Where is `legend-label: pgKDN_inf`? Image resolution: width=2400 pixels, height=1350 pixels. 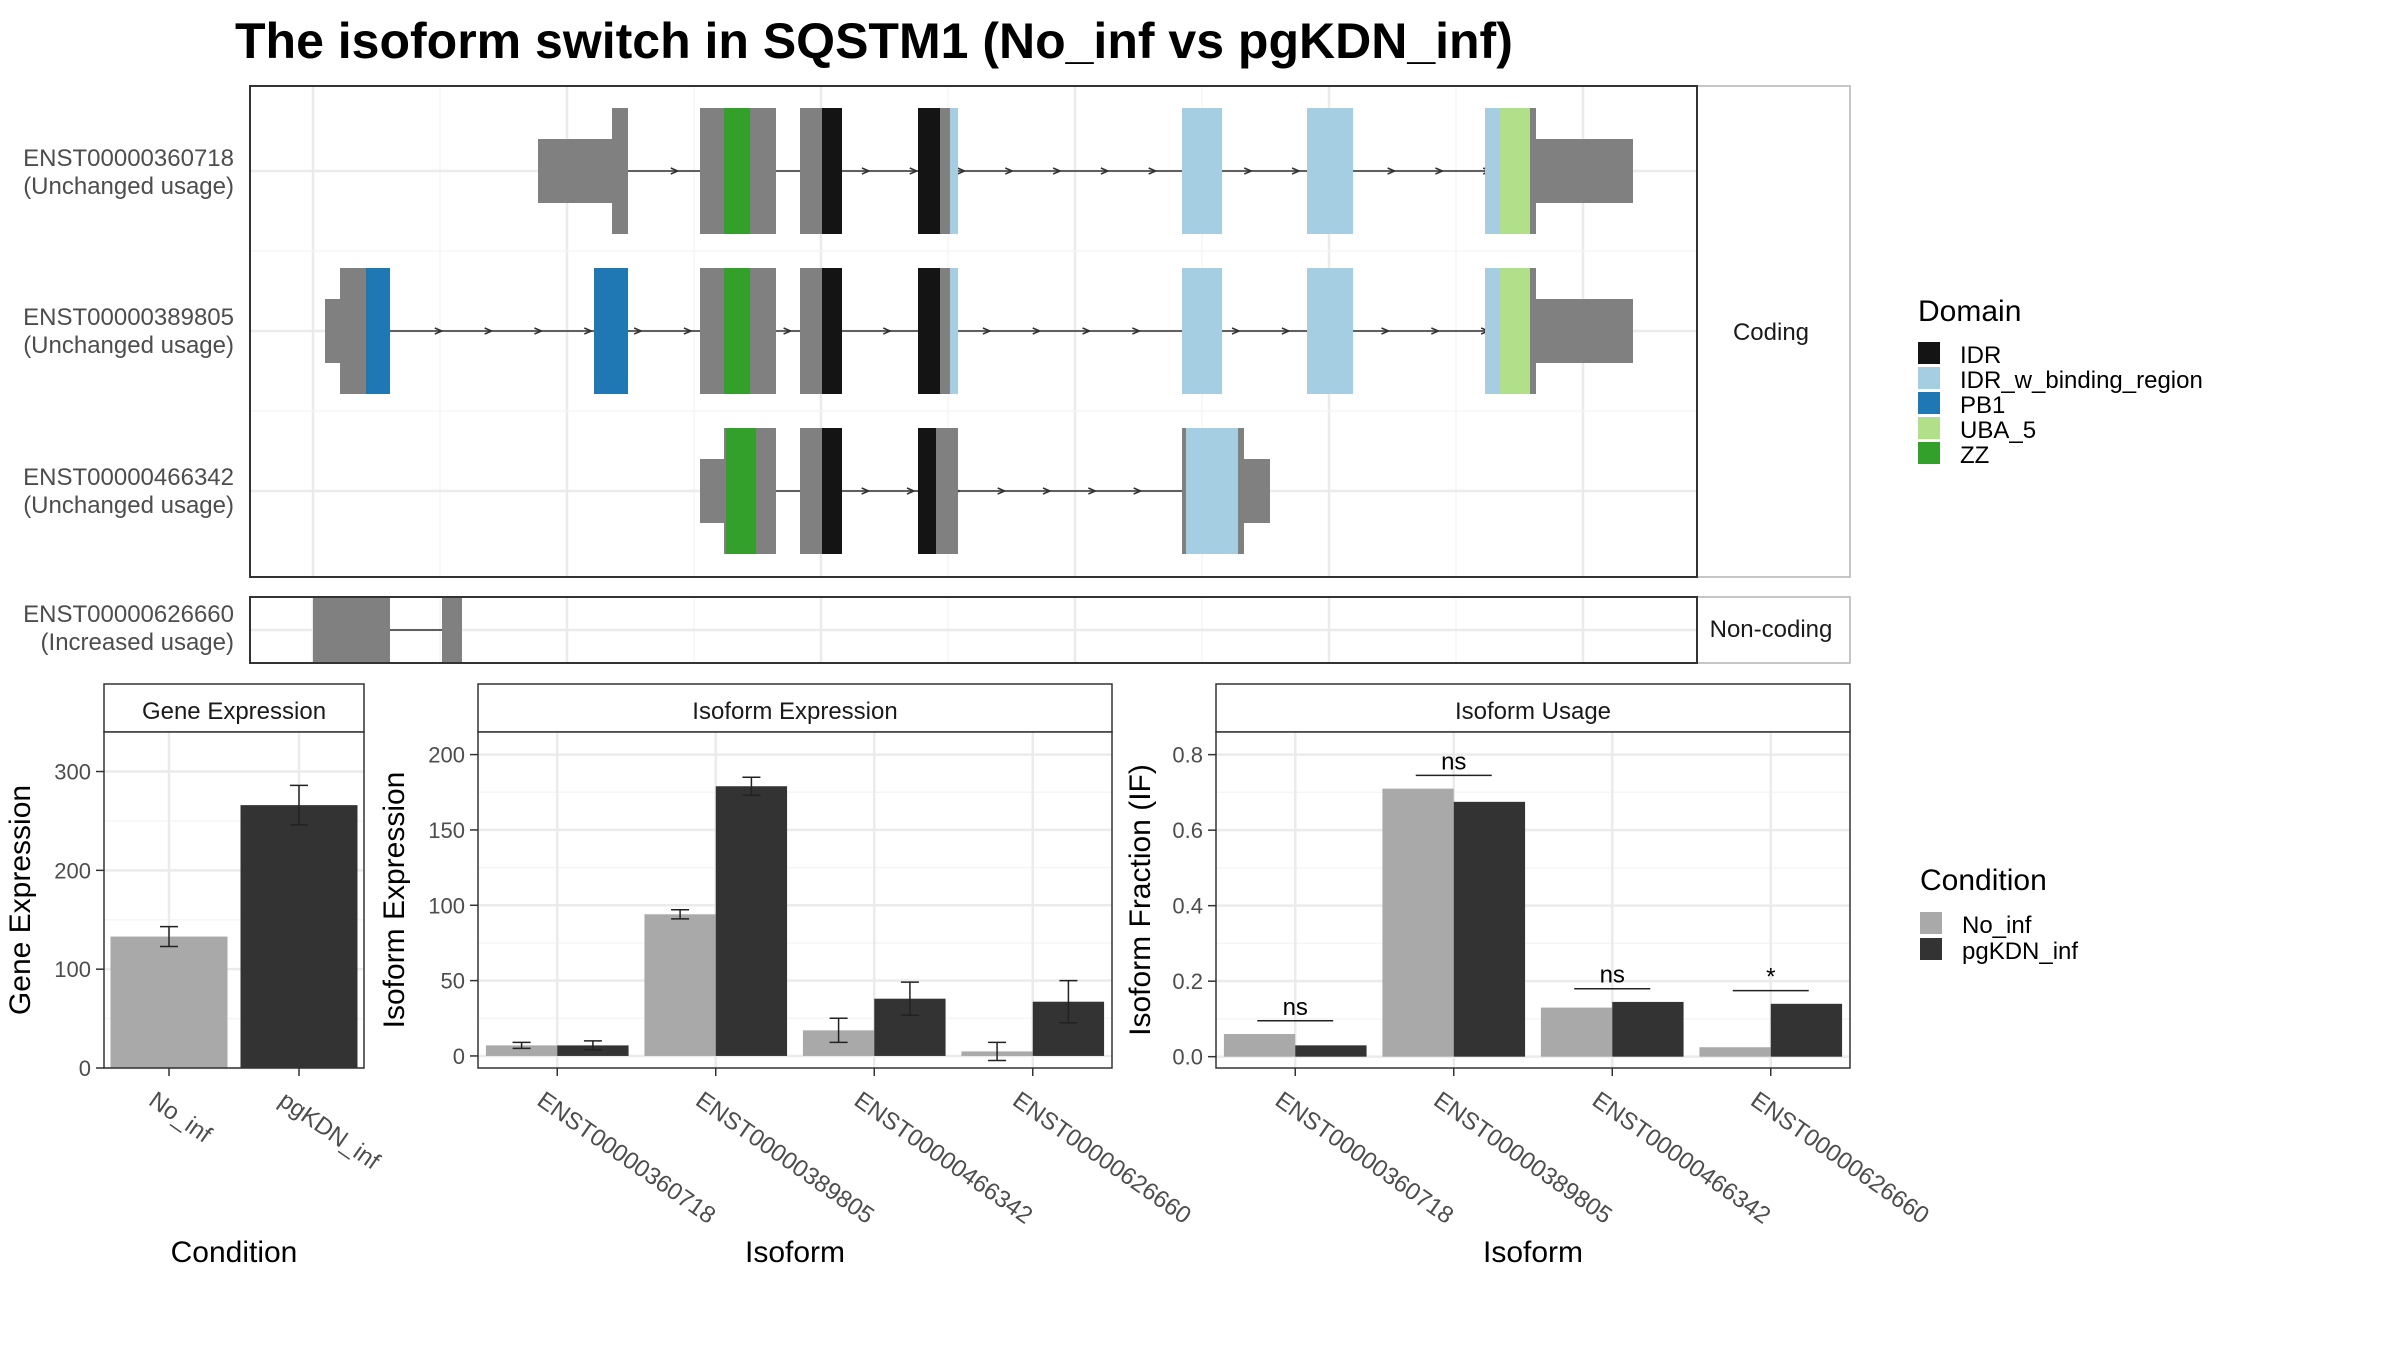 legend-label: pgKDN_inf is located at coordinates (2020, 951).